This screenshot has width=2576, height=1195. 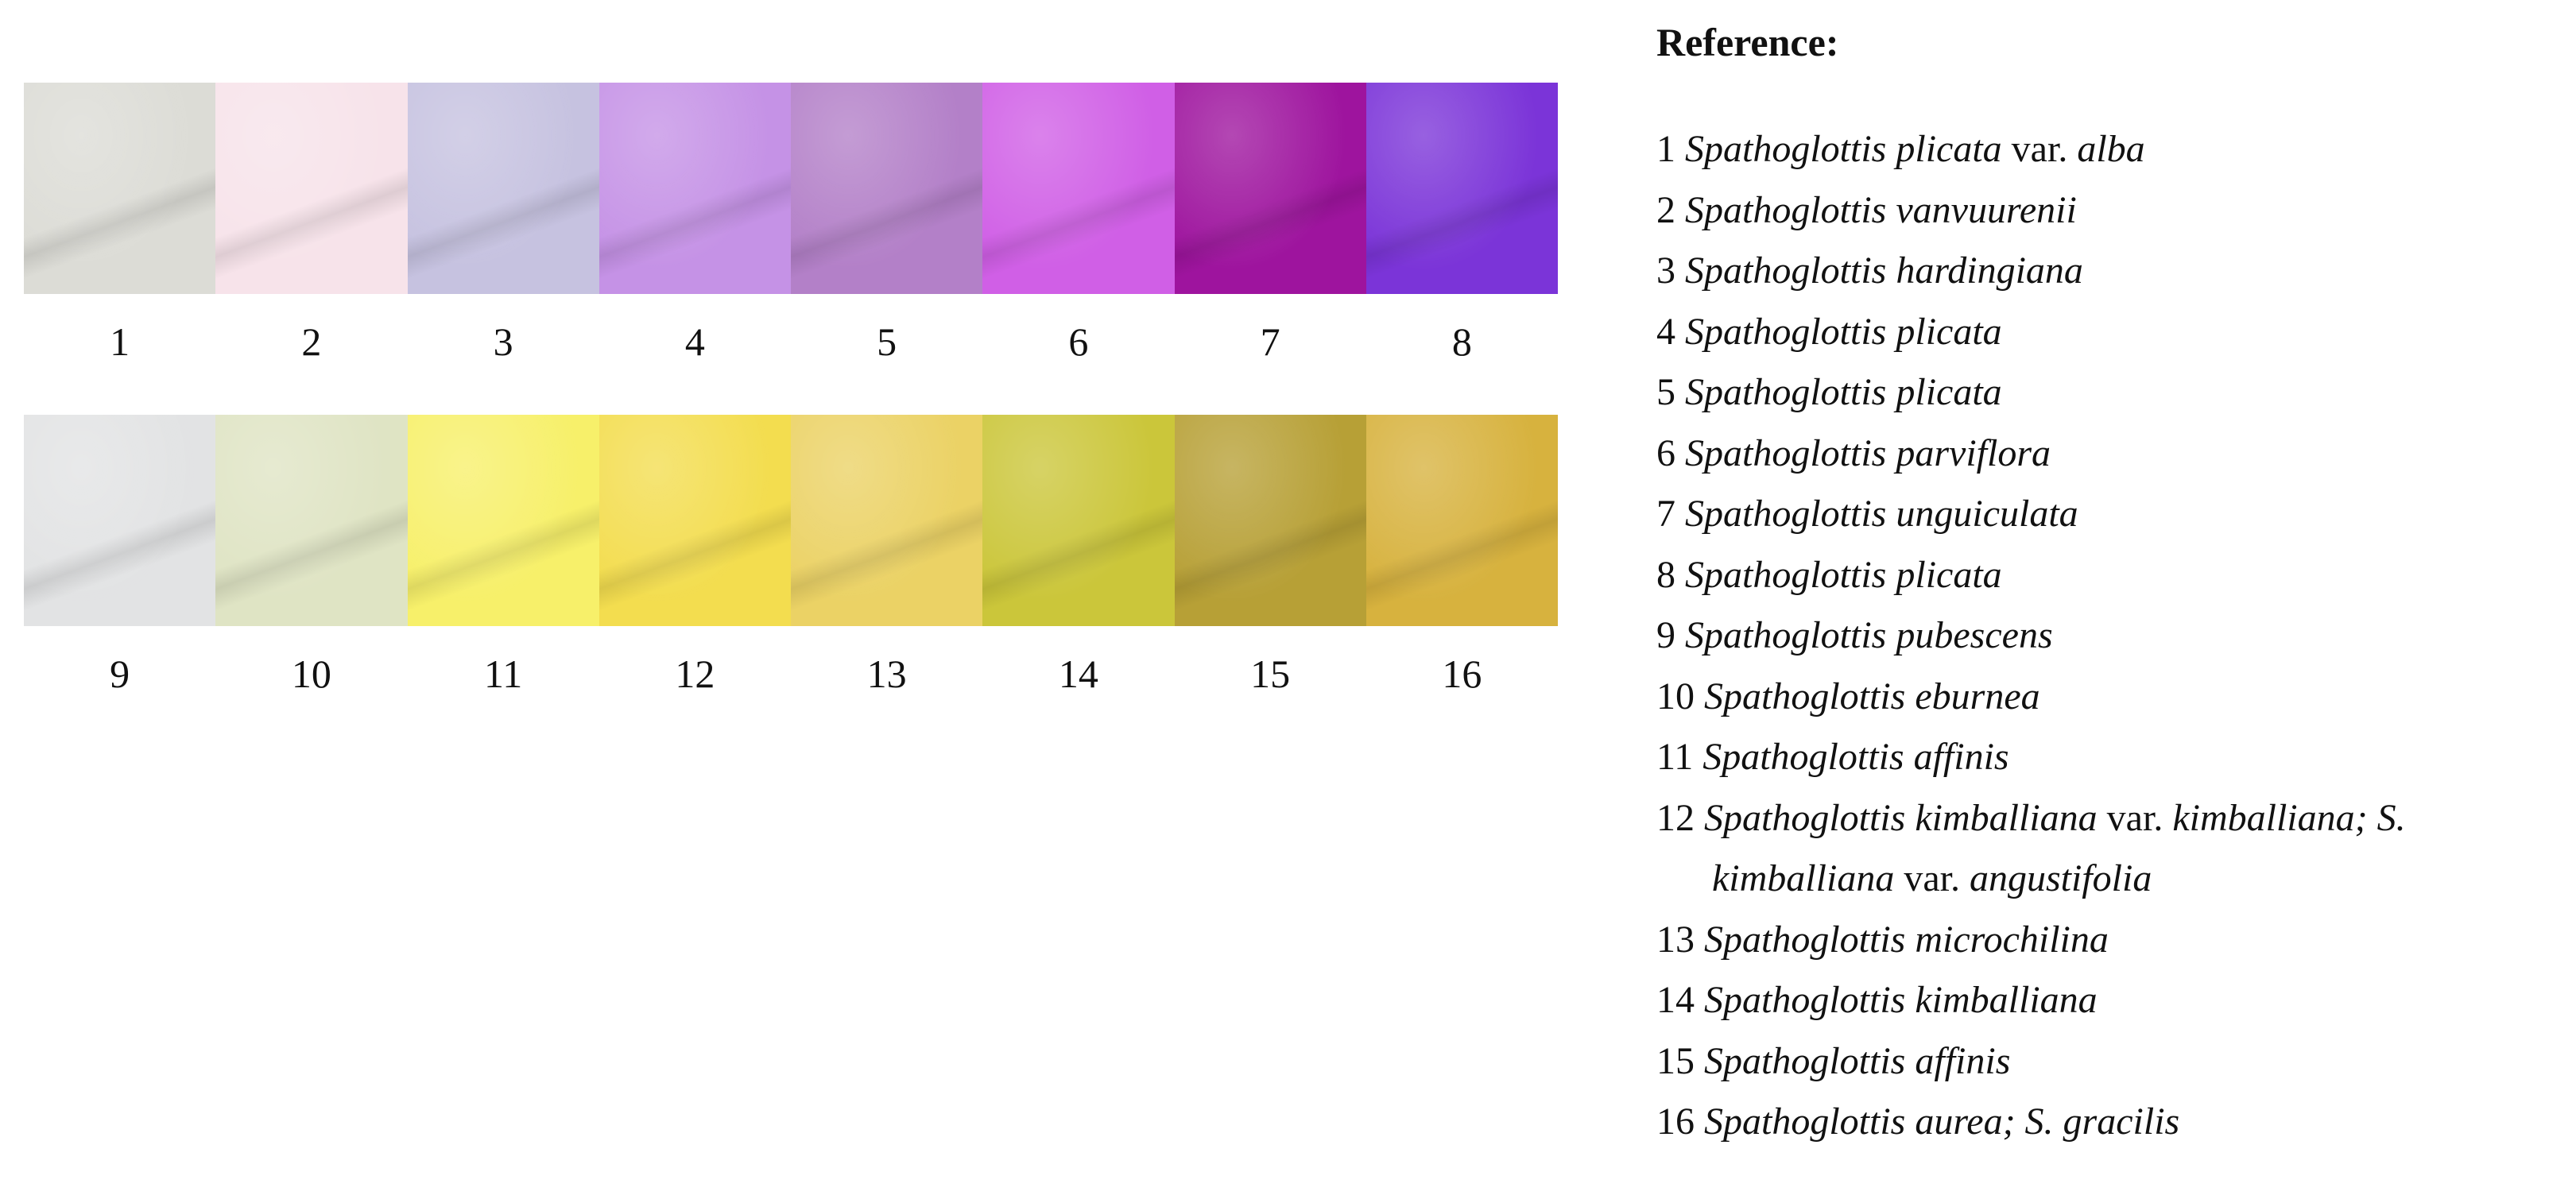 I want to click on taxon-name: Spathoglottis vanvuurenii, so click(x=1881, y=210).